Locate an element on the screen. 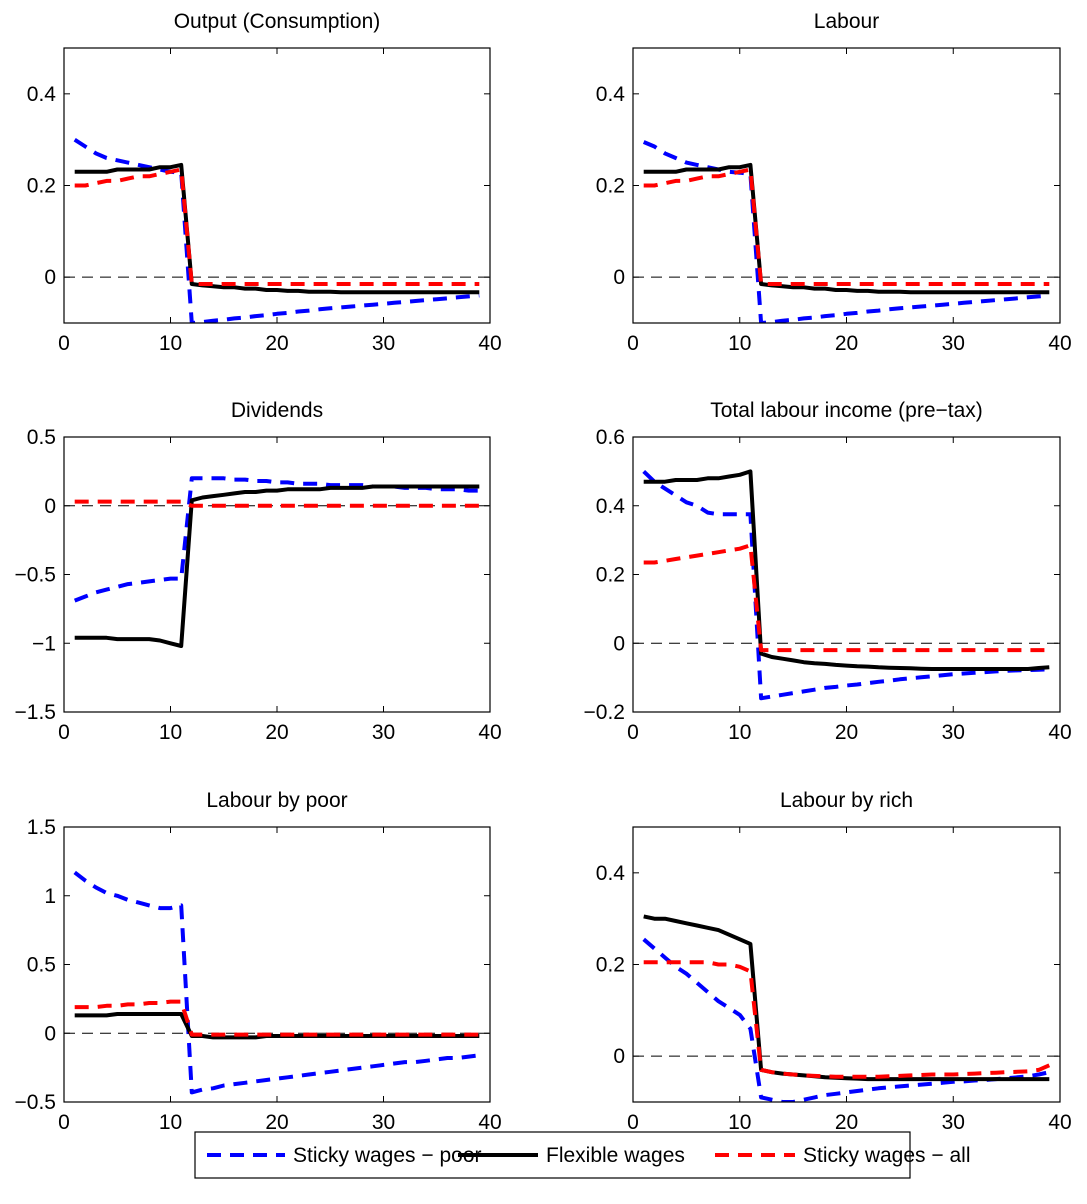 The image size is (1087, 1204). legend-label-sticky-all: Sticky wages − all is located at coordinates (887, 1155).